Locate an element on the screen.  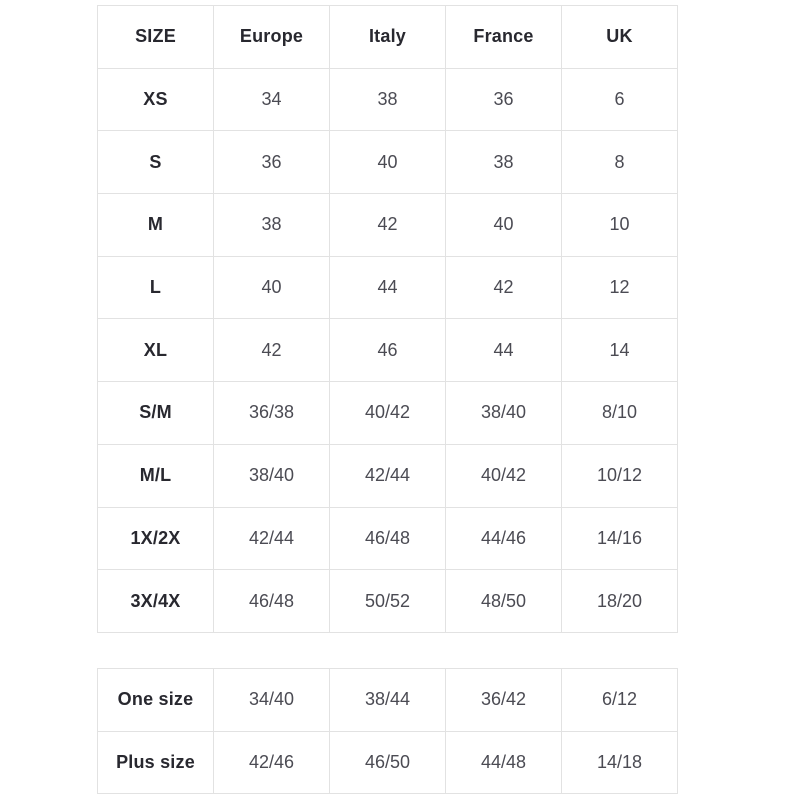
column-header-italy: Italy is located at coordinates (387, 37).